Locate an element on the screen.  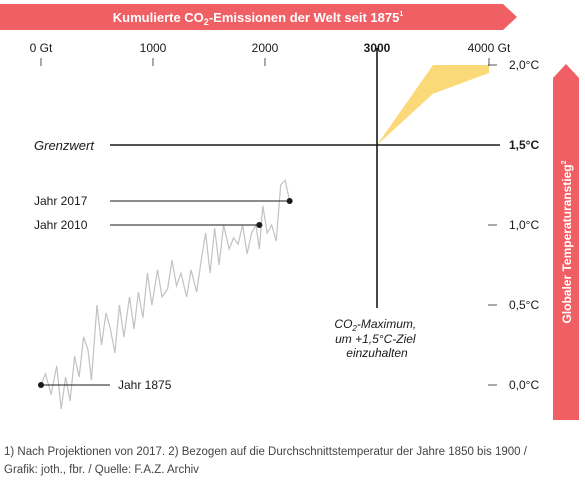
y-axis-title-arrow is located at coordinates (566, 242).